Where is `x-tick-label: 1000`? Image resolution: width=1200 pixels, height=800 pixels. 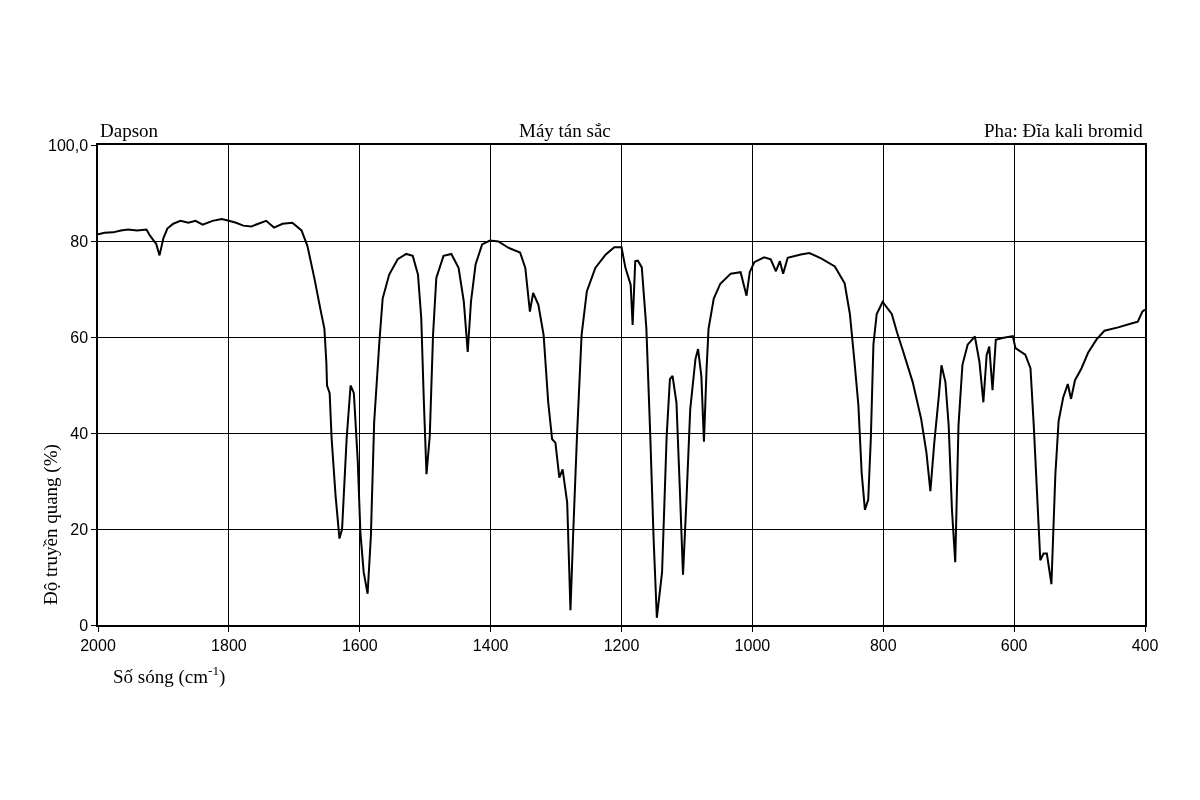 x-tick-label: 1000 is located at coordinates (752, 645).